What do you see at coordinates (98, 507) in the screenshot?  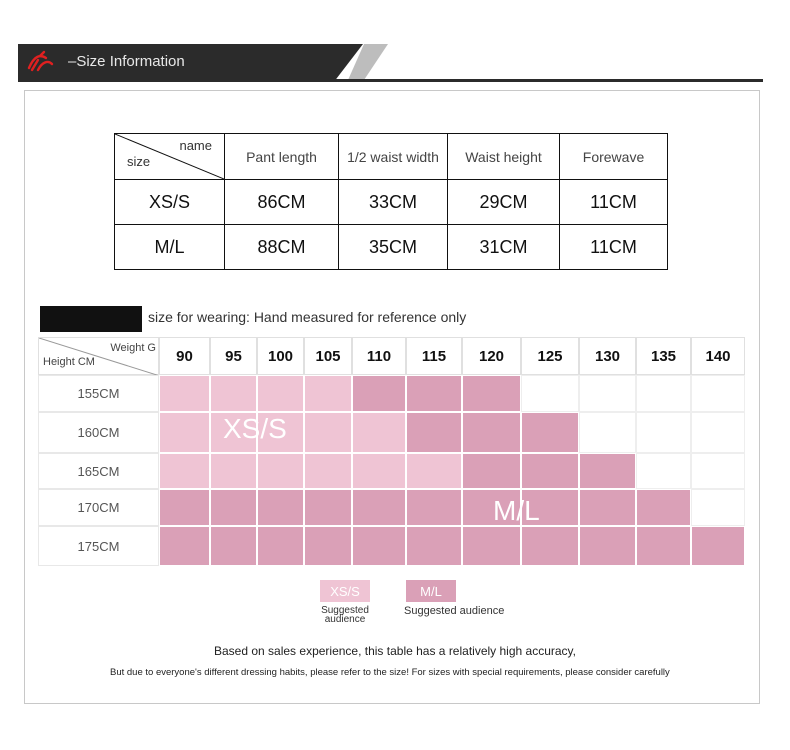 I see `height-header-170CM: 170CM` at bounding box center [98, 507].